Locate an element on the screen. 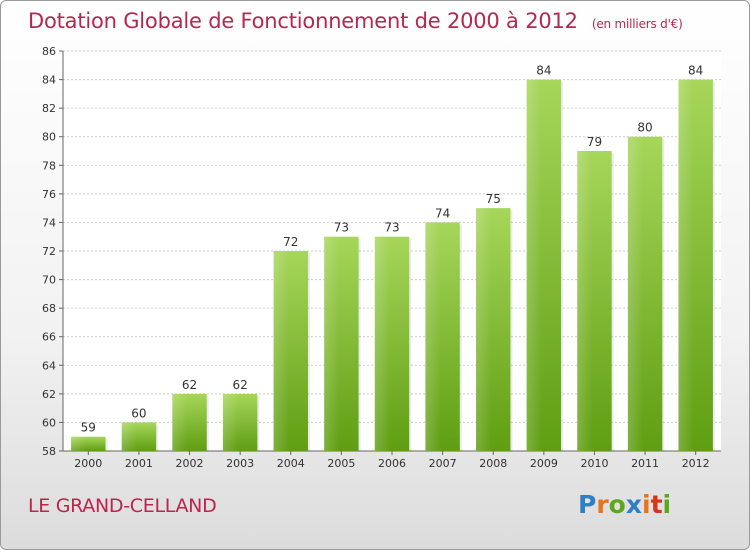 This screenshot has width=750, height=550. y-tick-label: 58 is located at coordinates (49, 451).